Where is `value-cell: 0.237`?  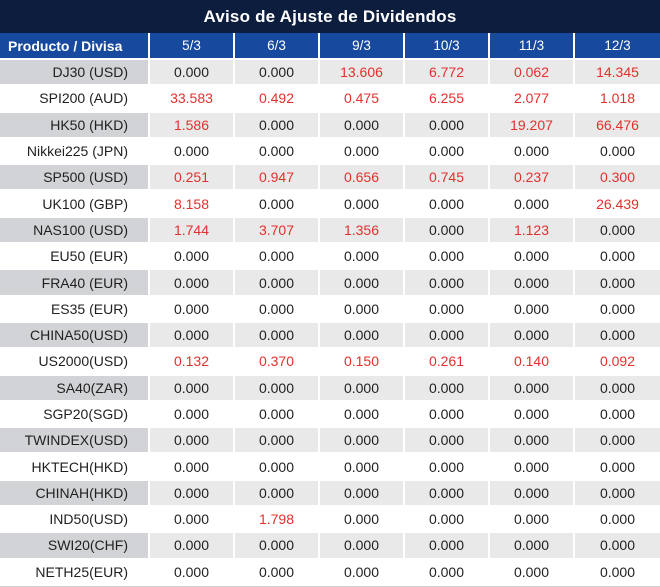 value-cell: 0.237 is located at coordinates (532, 178).